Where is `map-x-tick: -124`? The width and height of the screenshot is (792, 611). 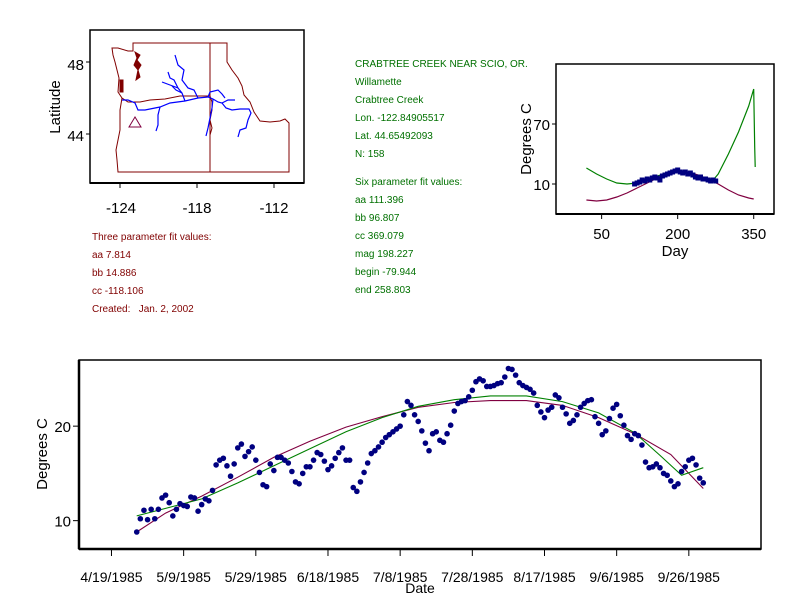
map-x-tick: -124 is located at coordinates (121, 208).